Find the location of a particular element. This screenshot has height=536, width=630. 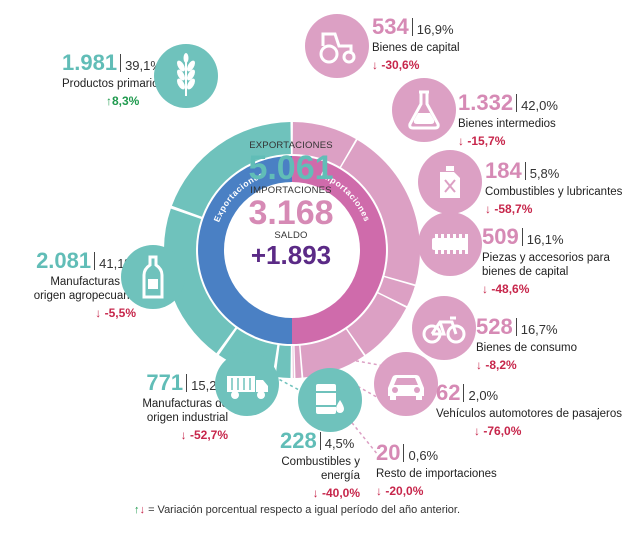

share-label: 5,8% is located at coordinates (544, 173).